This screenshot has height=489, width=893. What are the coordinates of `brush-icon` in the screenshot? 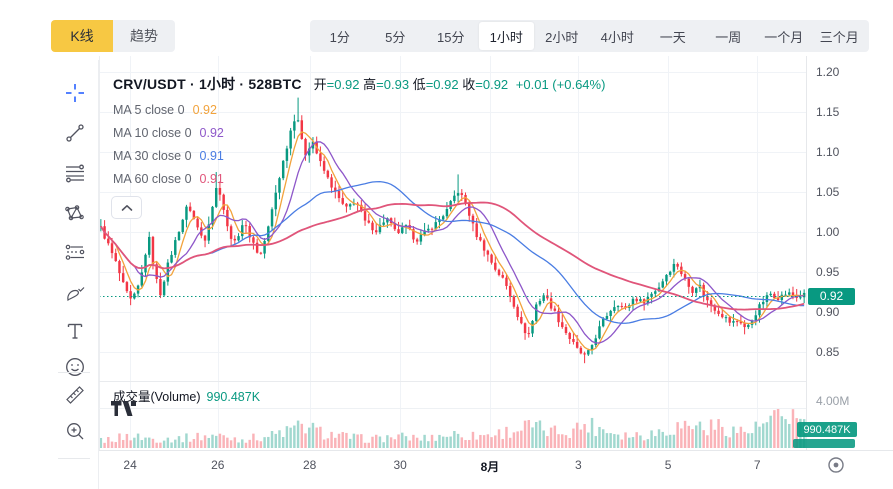 It's located at (76, 294).